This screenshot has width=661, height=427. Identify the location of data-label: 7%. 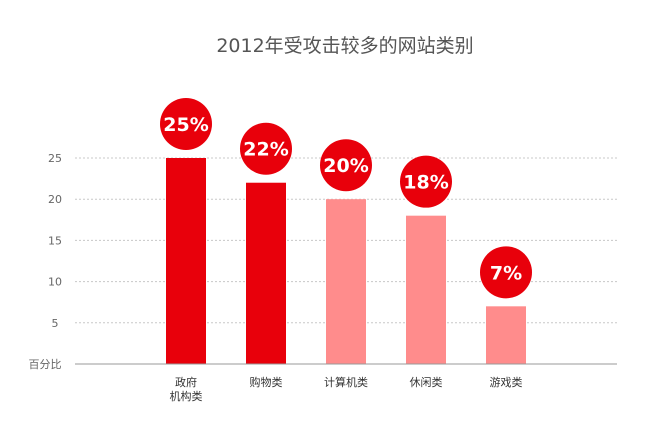
(506, 273).